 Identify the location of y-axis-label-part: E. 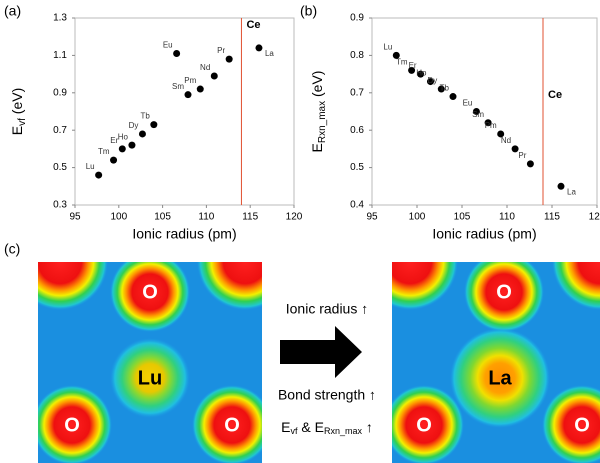
(17, 130).